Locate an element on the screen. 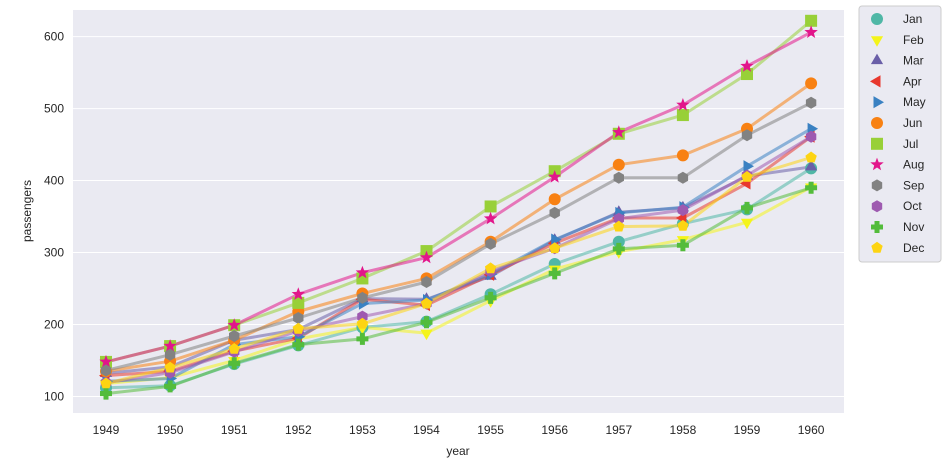  x-tick-label: 1952 is located at coordinates (298, 430).